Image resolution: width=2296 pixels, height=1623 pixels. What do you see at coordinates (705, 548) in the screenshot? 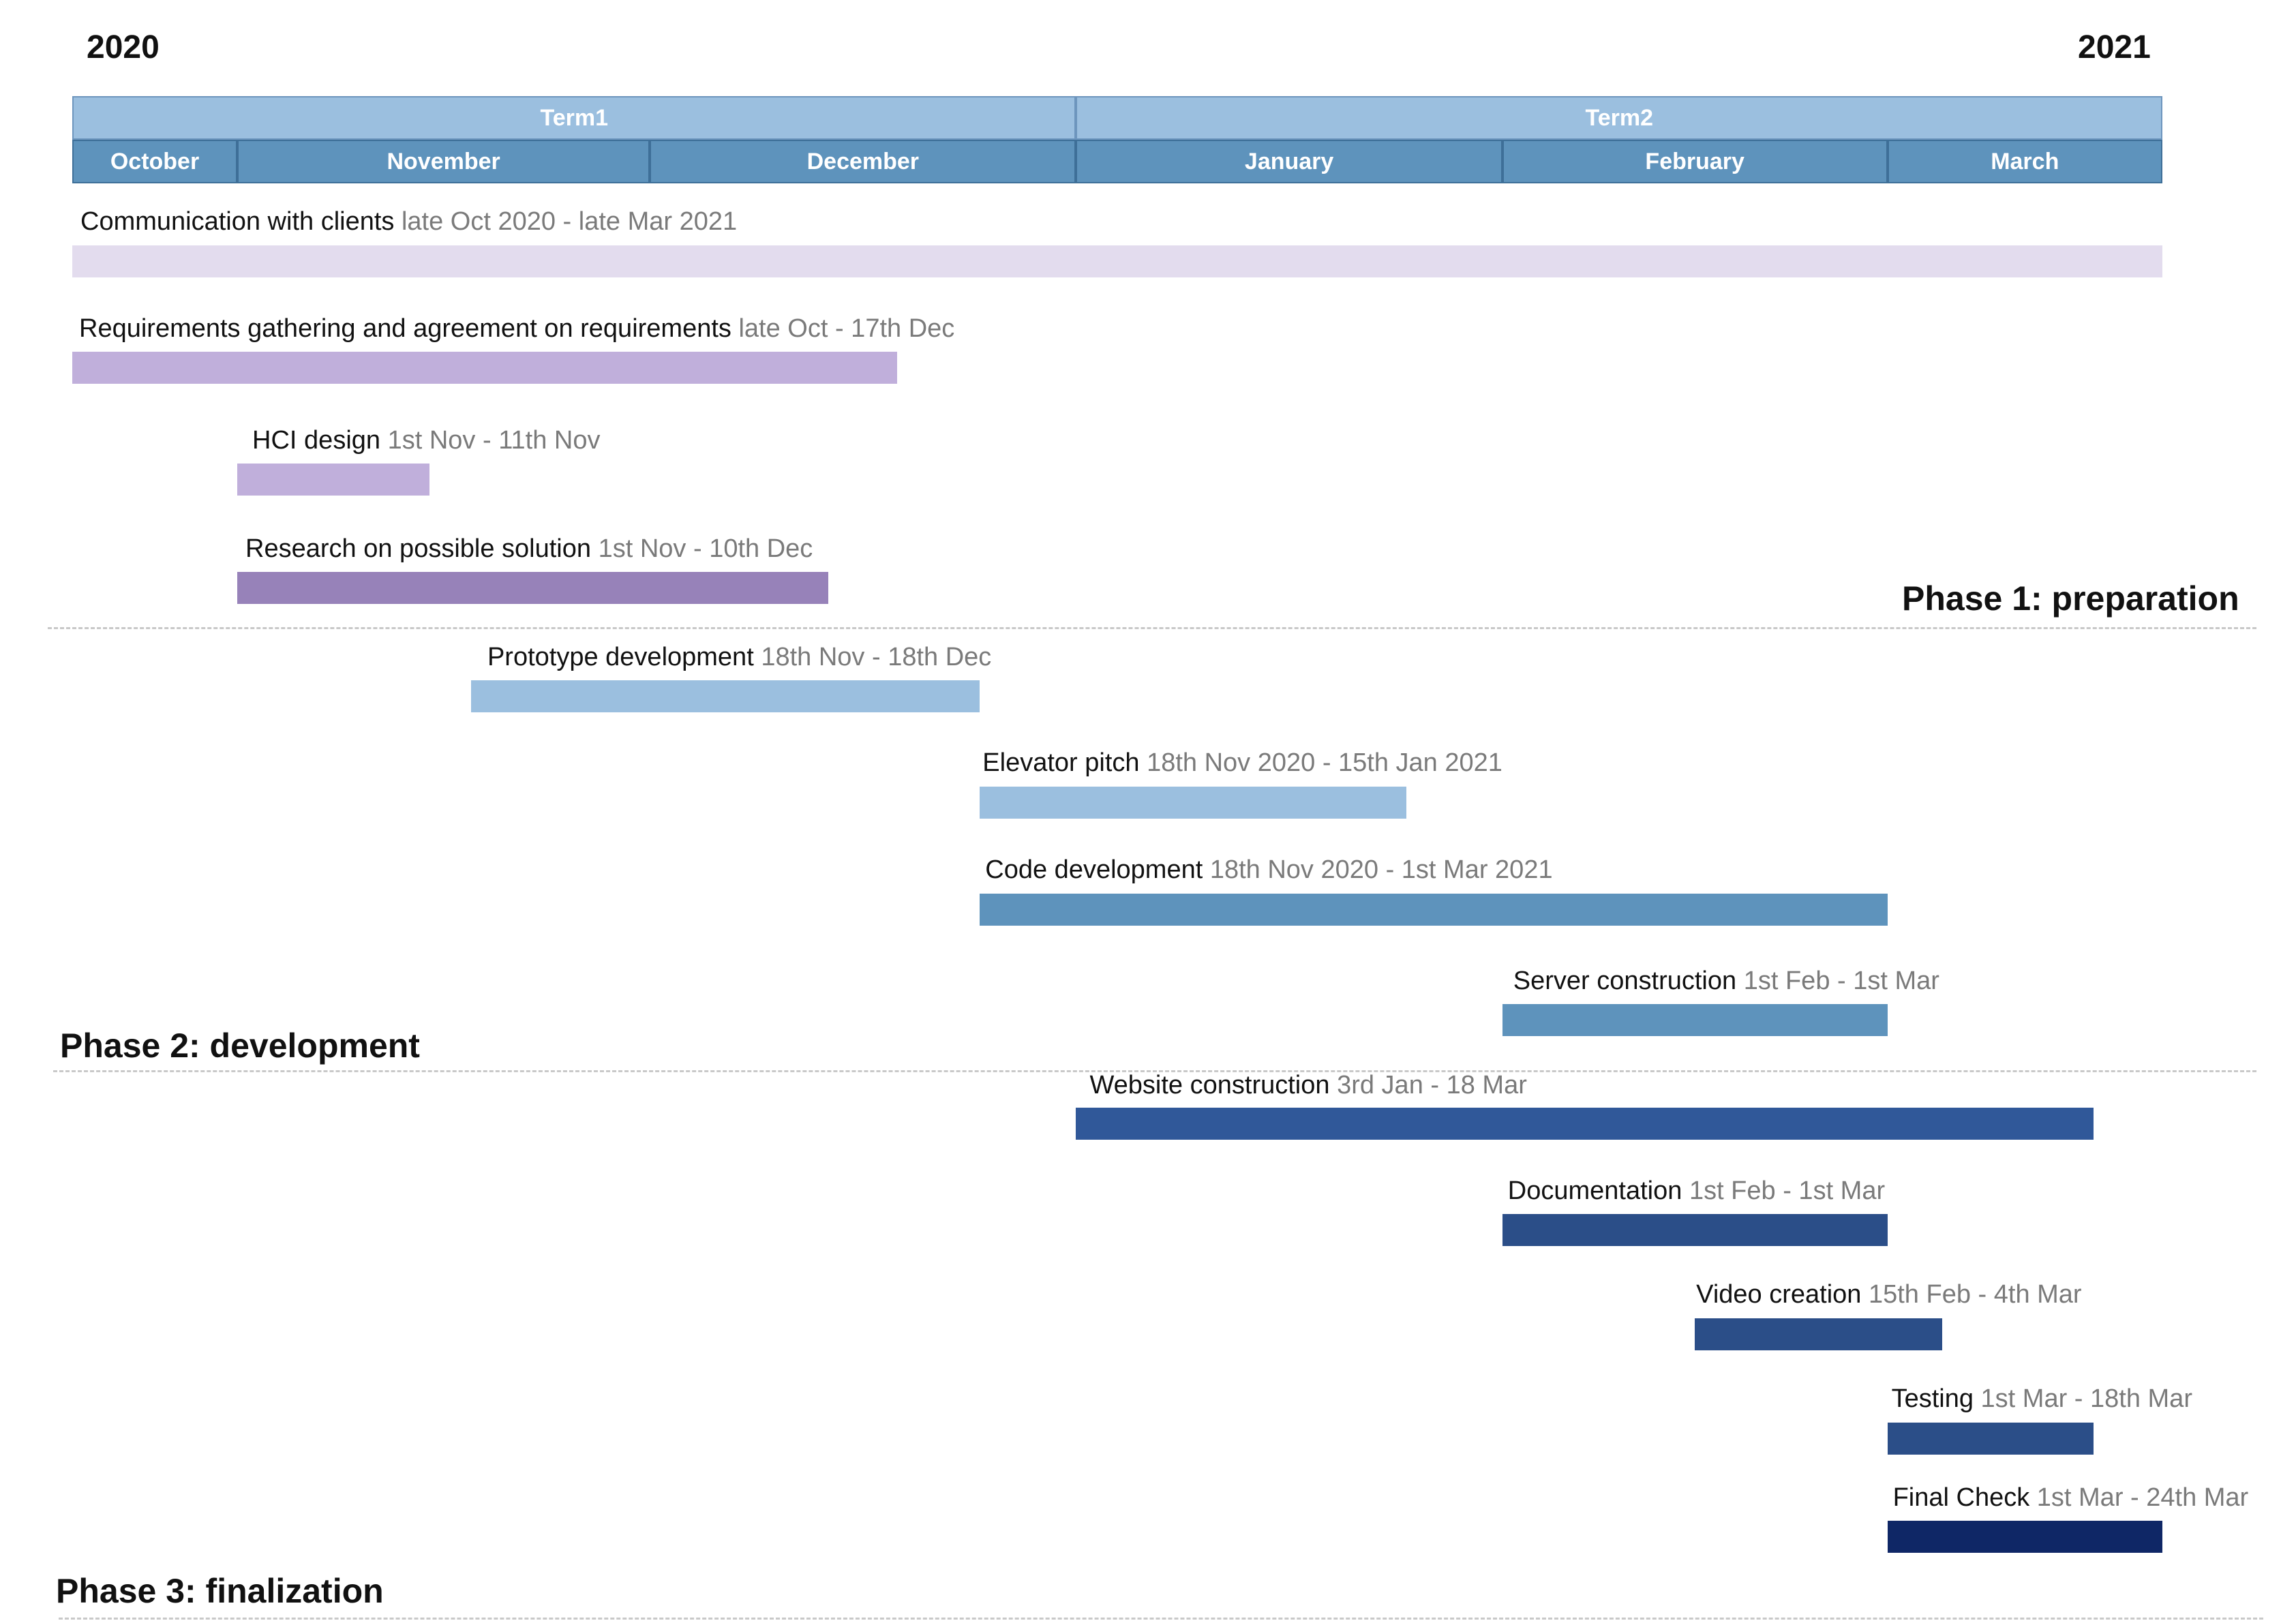
I see `task-dates: 1st Nov - 10th Dec` at bounding box center [705, 548].